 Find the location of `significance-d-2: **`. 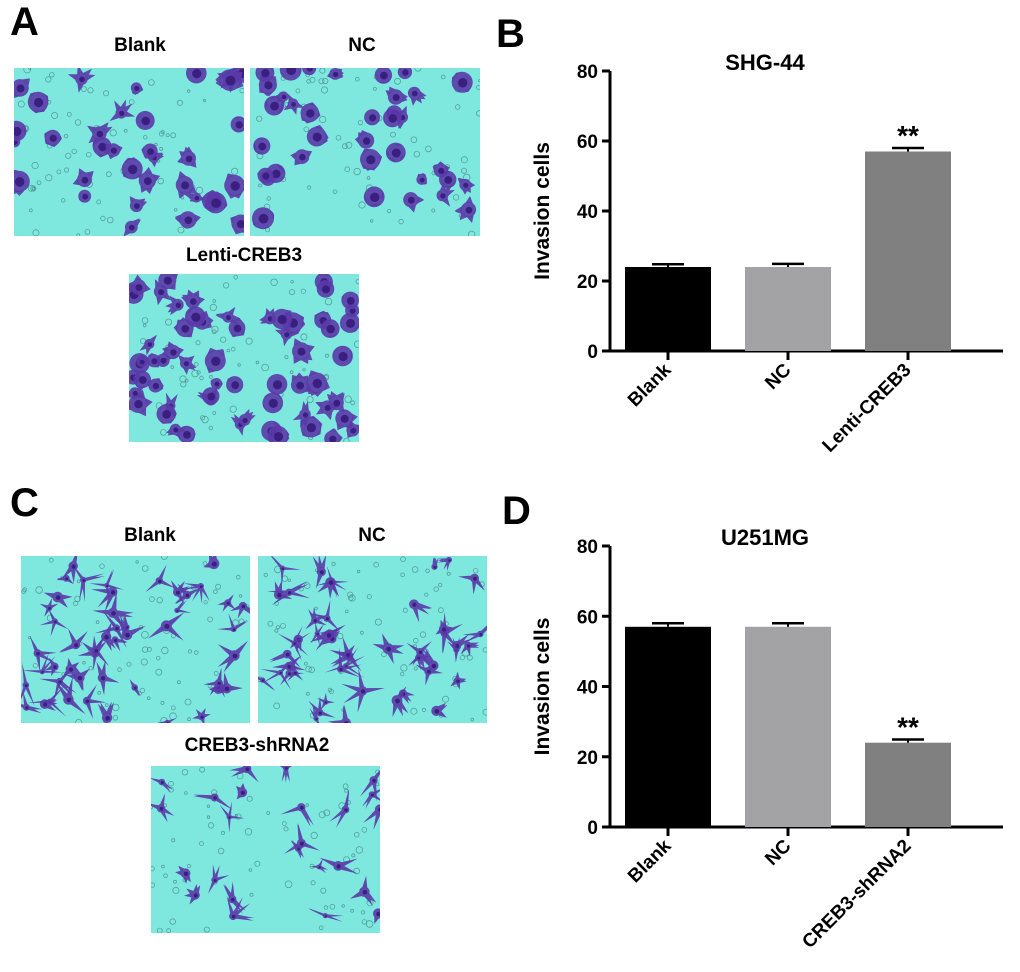

significance-d-2: ** is located at coordinates (908, 727).